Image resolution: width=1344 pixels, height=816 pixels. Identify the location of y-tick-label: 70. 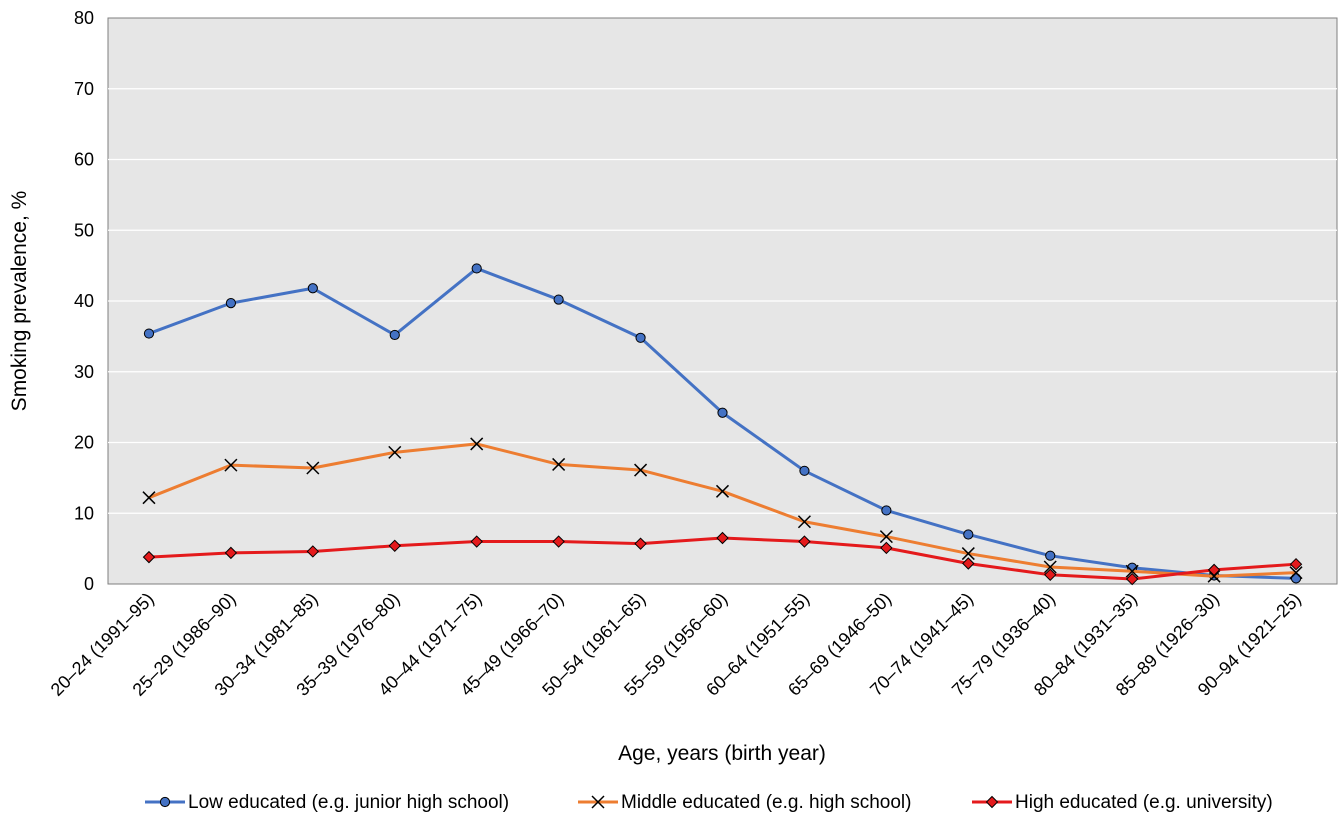
(84, 89).